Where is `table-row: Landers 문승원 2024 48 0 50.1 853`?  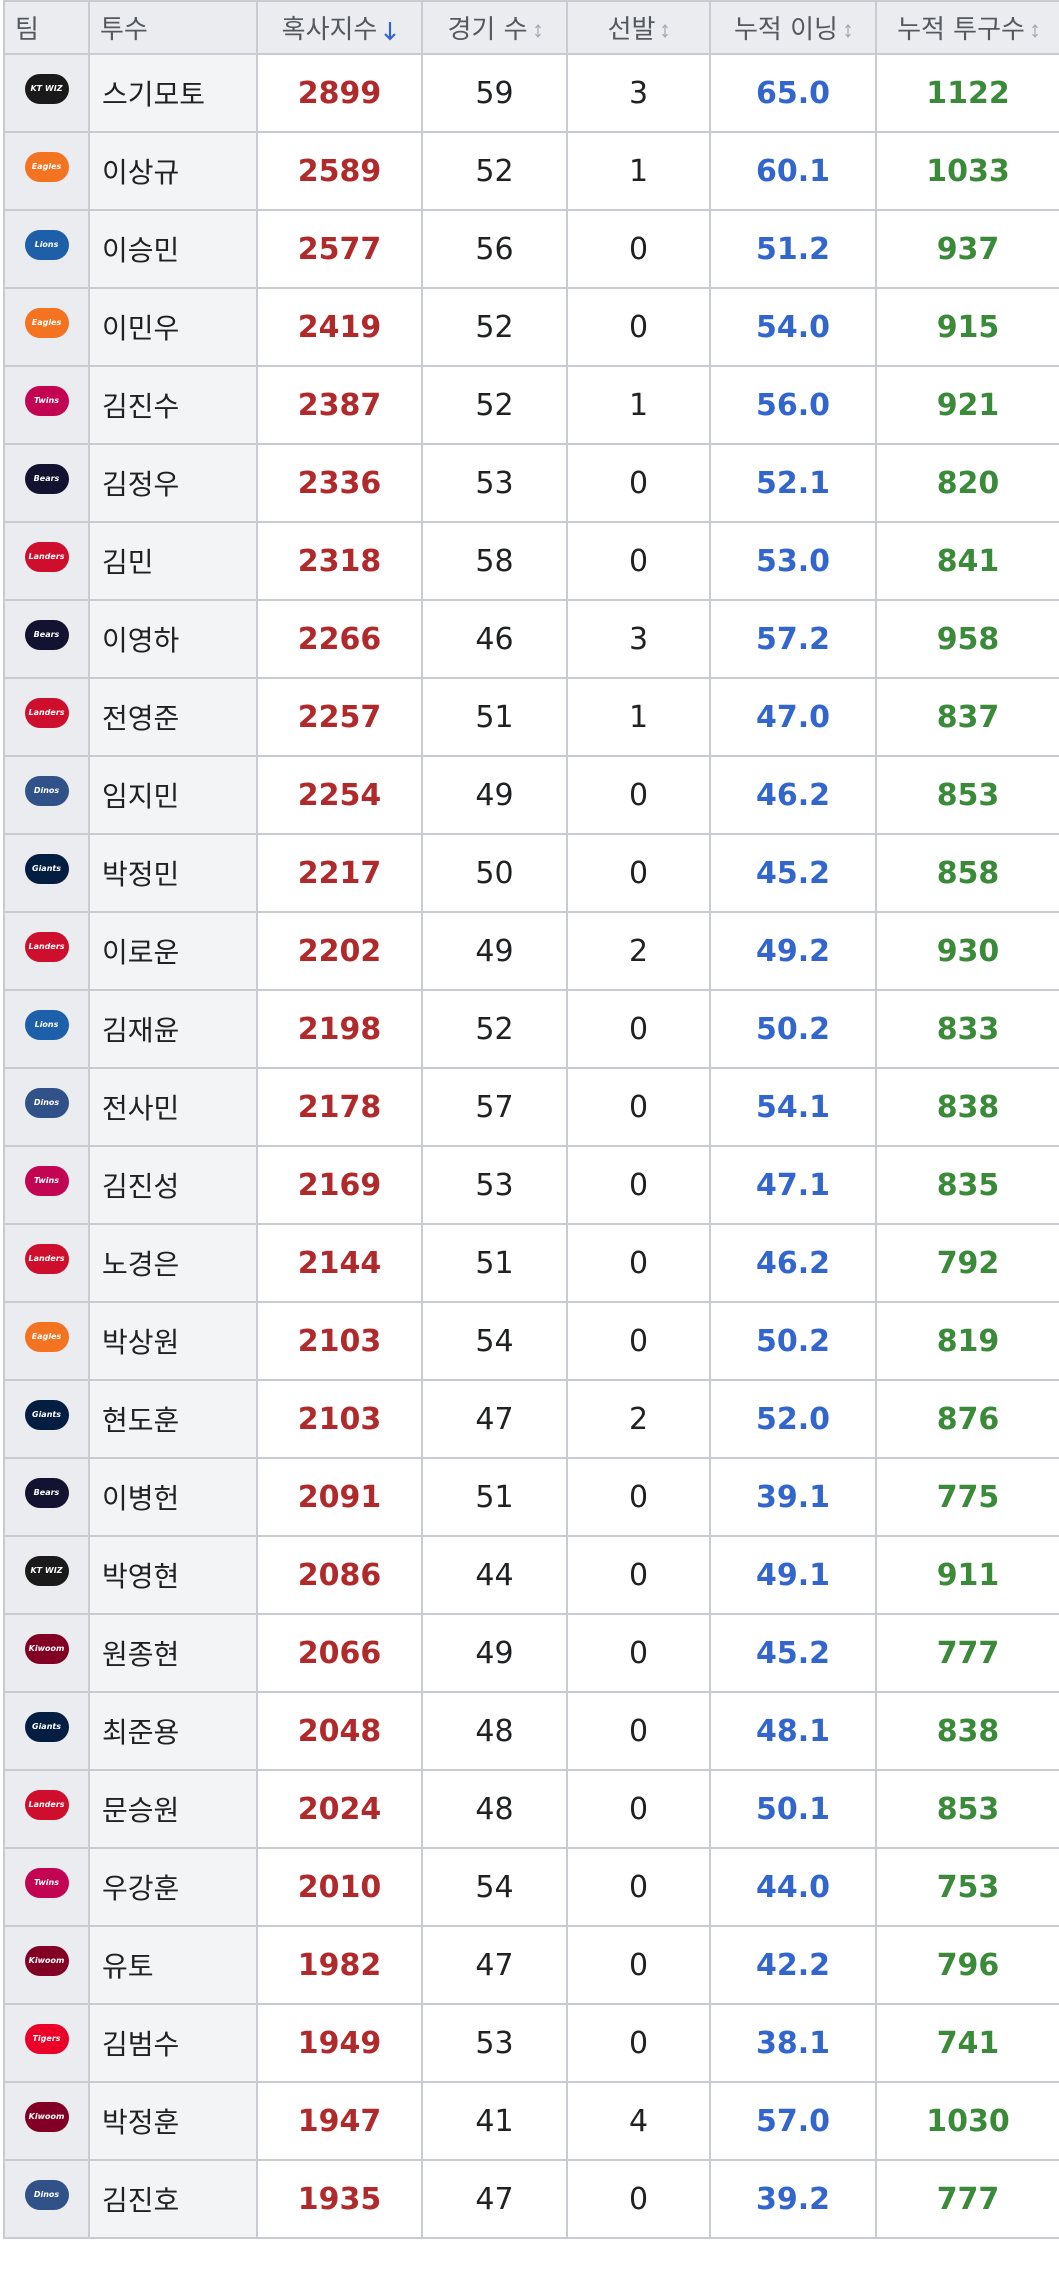
table-row: Landers 문승원 2024 48 0 50.1 853 is located at coordinates (531, 1809).